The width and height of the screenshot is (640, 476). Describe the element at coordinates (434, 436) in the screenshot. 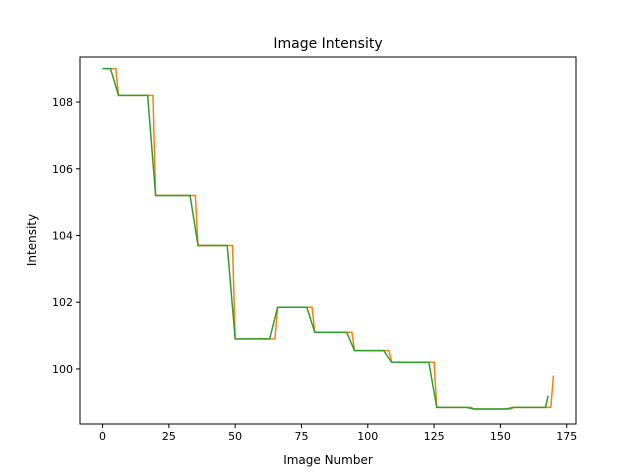

I see `x-tick-label: 125` at that location.